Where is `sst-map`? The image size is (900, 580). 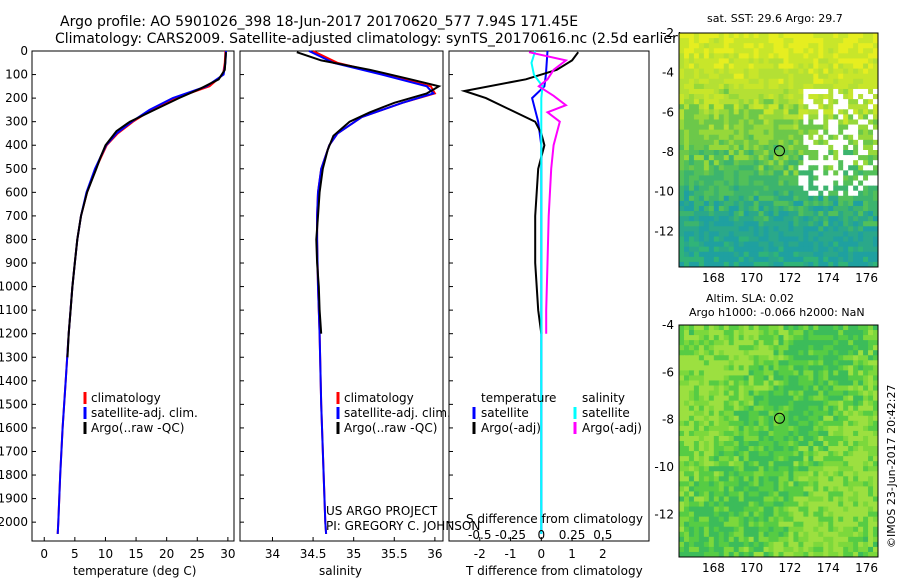
sst-map is located at coordinates (779, 150).